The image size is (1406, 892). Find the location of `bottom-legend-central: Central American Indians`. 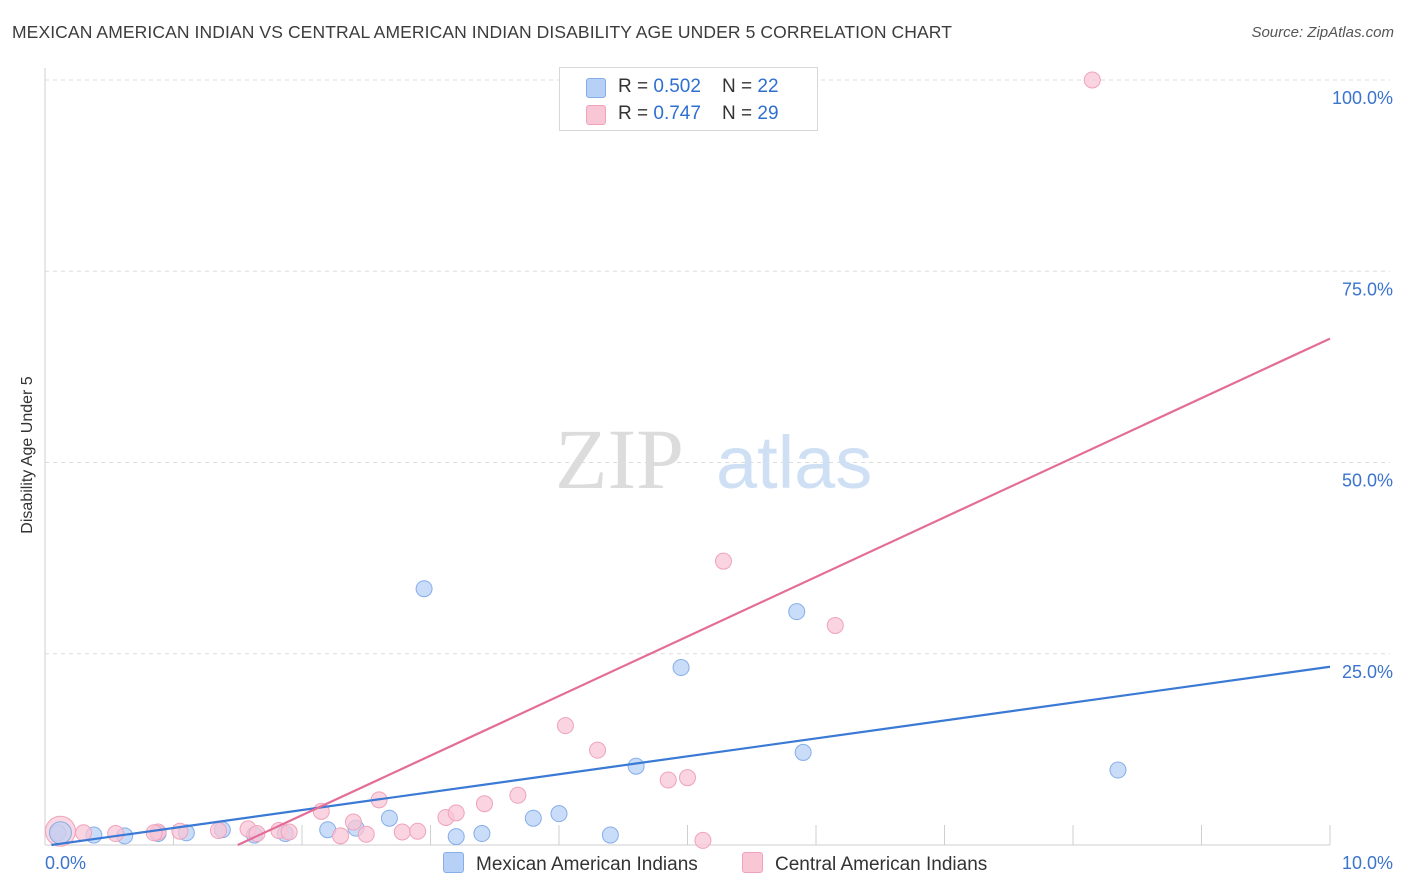

bottom-legend-central: Central American Indians is located at coordinates (864, 864).